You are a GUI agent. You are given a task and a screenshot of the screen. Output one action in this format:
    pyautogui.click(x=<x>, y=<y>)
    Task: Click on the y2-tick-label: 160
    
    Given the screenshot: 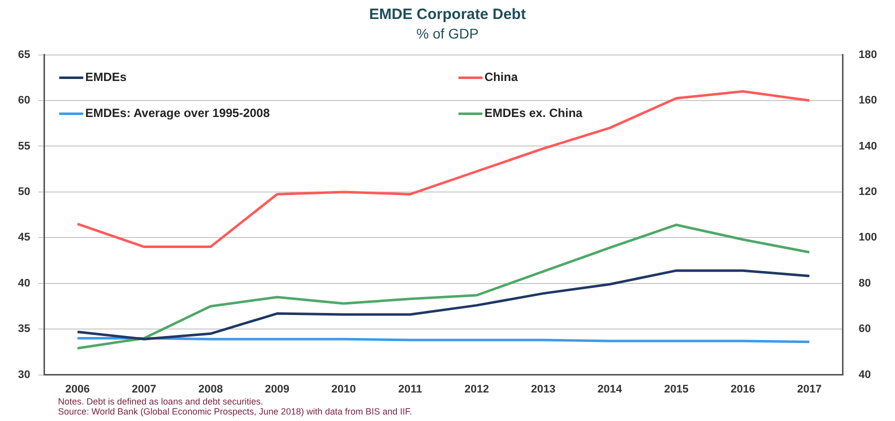 What is the action you would take?
    pyautogui.click(x=868, y=100)
    